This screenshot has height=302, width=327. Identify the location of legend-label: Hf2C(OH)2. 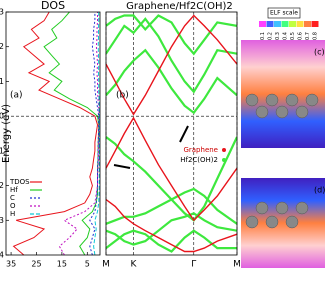
(199, 160).